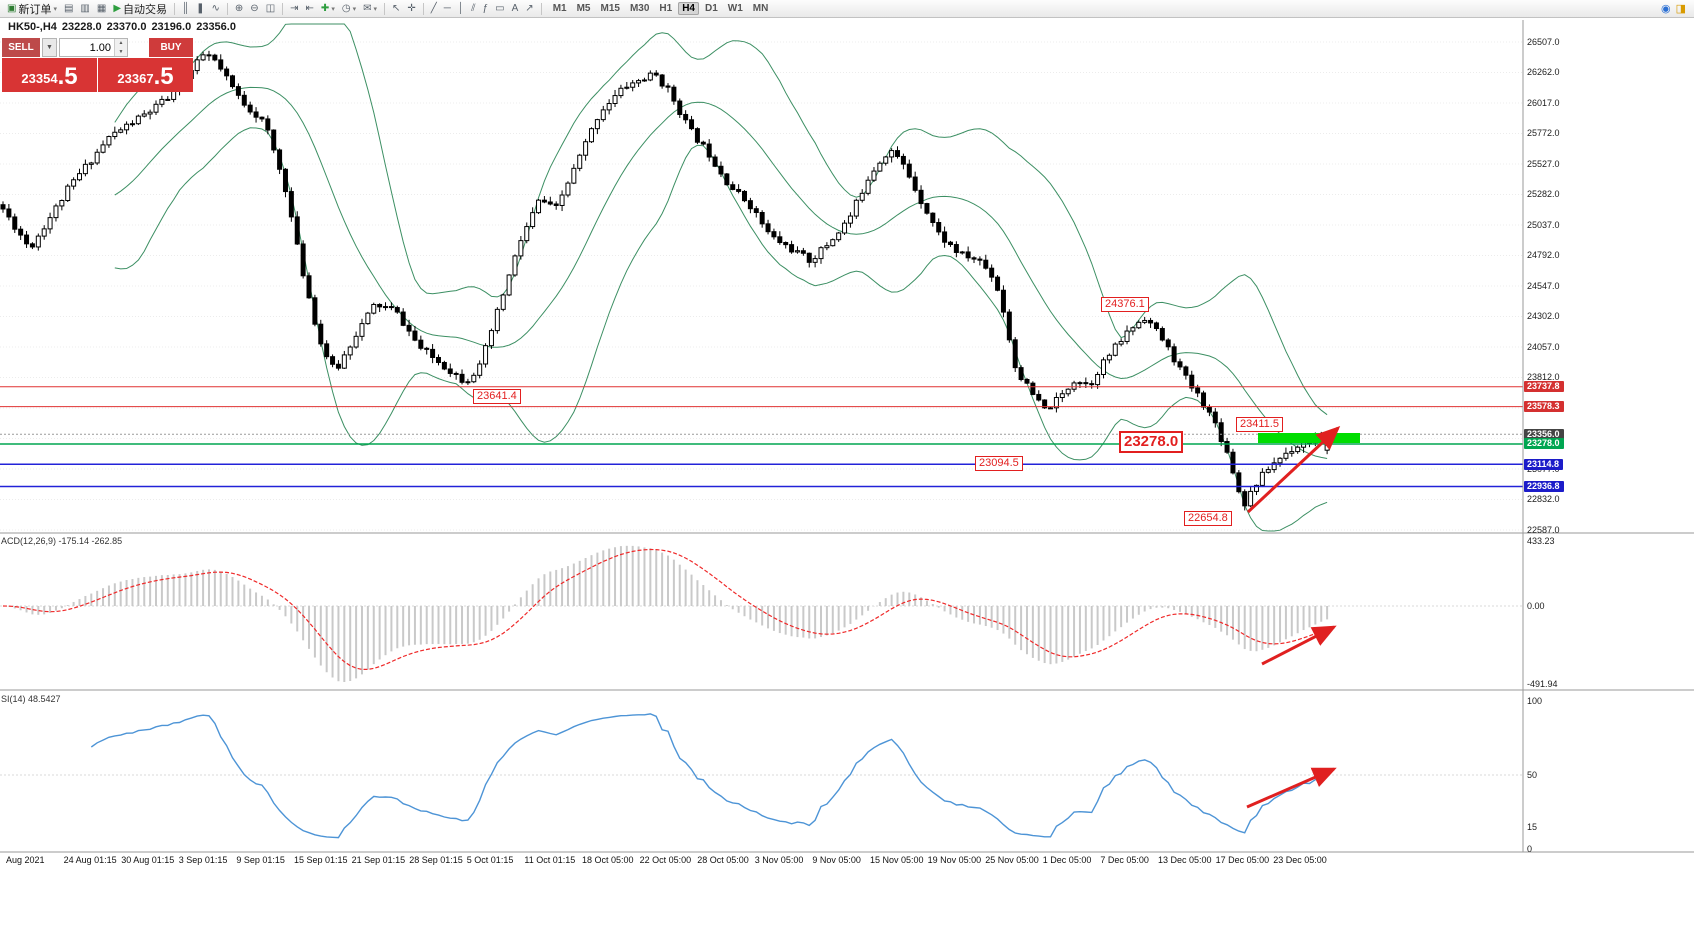 The image size is (1694, 934). I want to click on toolbar-buttons: ▣ 新订单 ▾ ▤ ▥ ▦ ▶ 自动交易 ║ ❚ ∿ ⊕ ⊖ ◫ ⇥ ⇤ ✚ ▾ ◷ ▾ ✉ ▾ ↖ ✛ ╱ ─ │ ⫽ ƒ ▭ A ↗, so click(274, 9).